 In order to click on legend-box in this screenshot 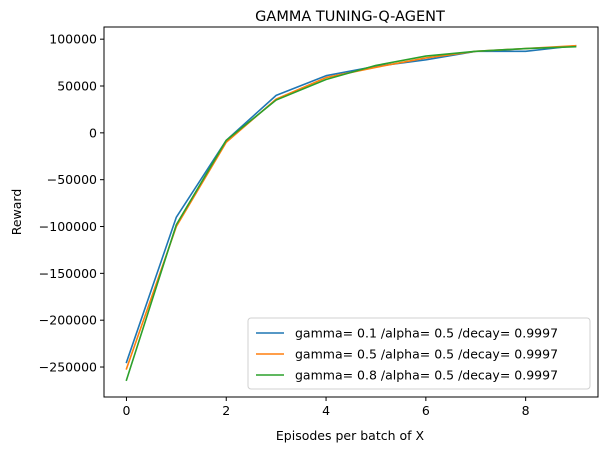, I will do `click(419, 353)`.